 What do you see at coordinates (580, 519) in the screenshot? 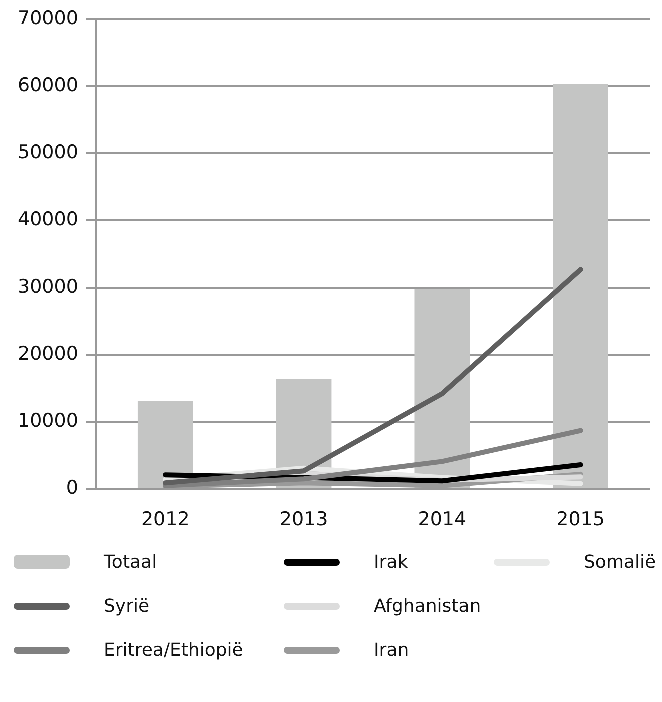
I see `x-tick-label: 2015` at bounding box center [580, 519].